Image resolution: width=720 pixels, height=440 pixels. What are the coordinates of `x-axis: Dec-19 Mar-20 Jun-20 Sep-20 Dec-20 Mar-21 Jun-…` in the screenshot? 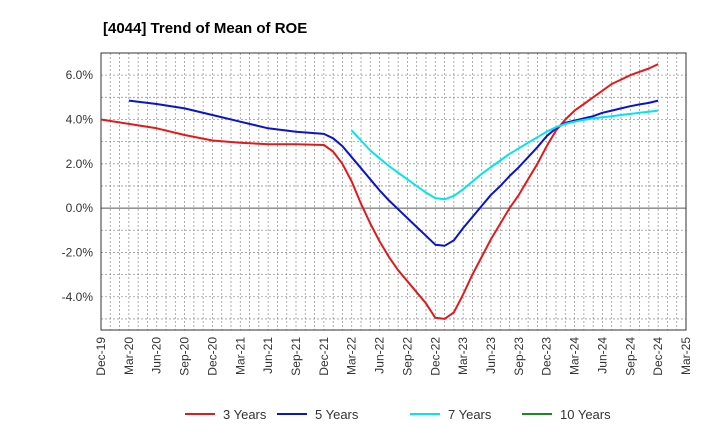 It's located at (393, 356).